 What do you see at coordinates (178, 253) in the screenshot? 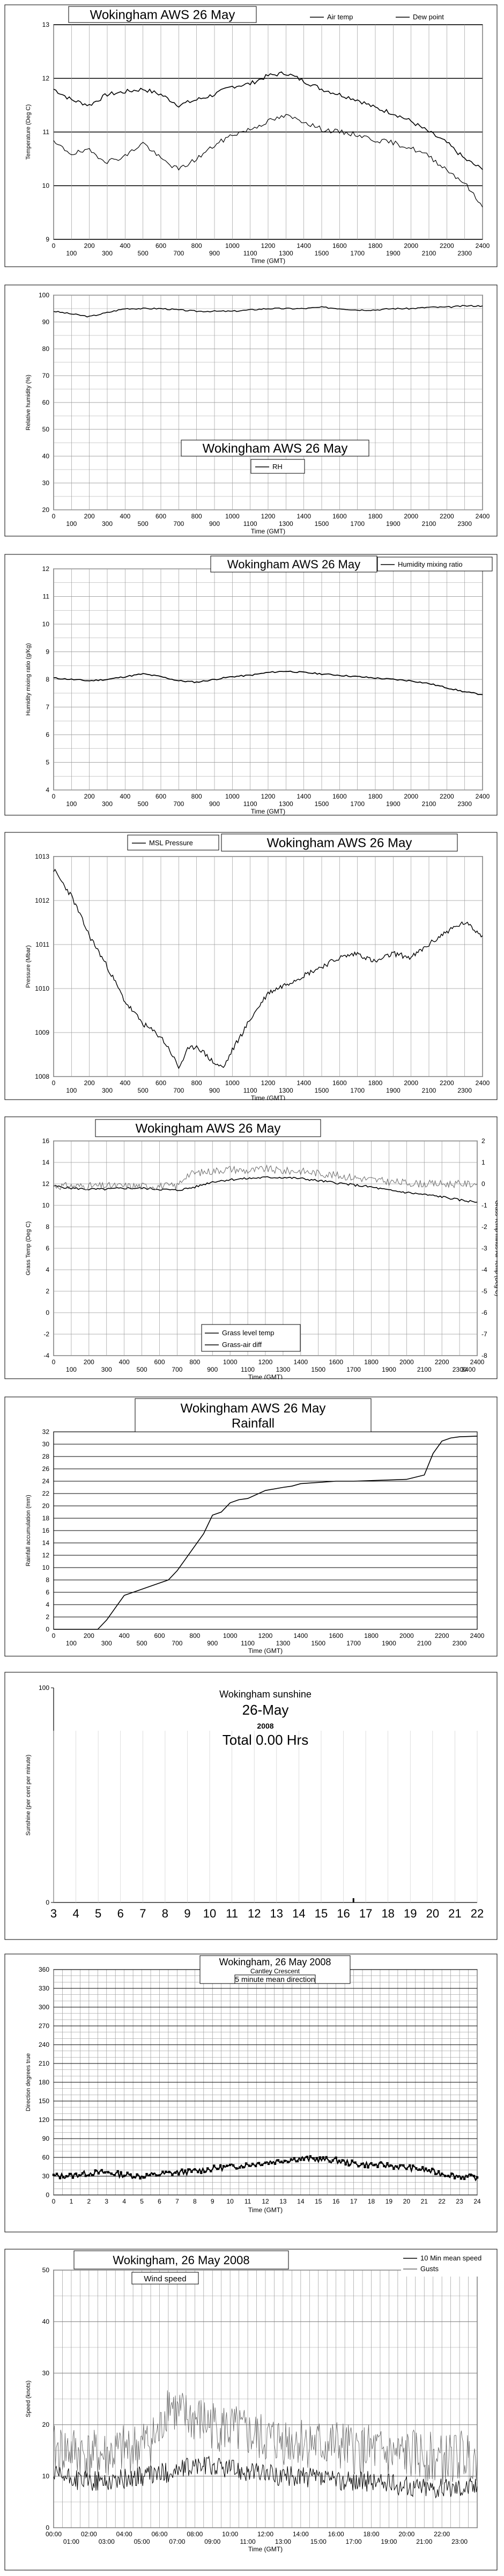
I see `x-tick-label: 700` at bounding box center [178, 253].